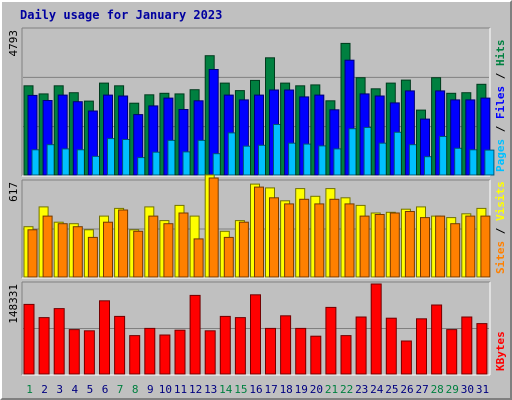 This screenshot has height=400, width=512. What do you see at coordinates (500, 257) in the screenshot?
I see `legend-label-sites: Sites` at bounding box center [500, 257].